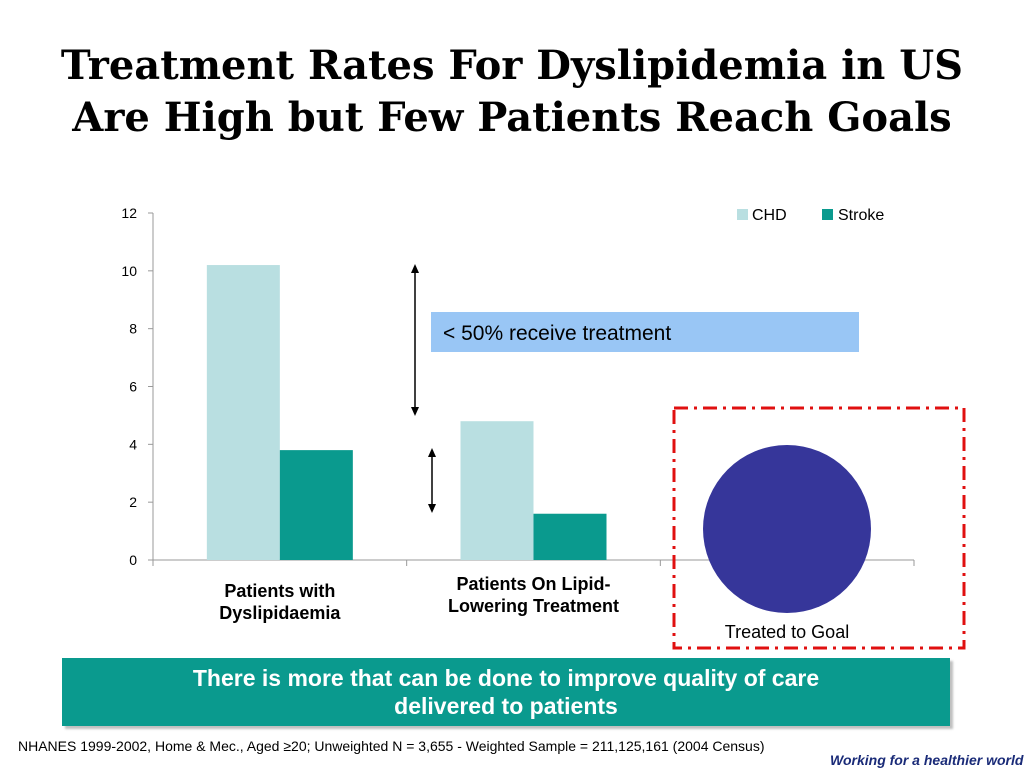 The width and height of the screenshot is (1024, 768). I want to click on y-tick-label: 4, so click(133, 444).